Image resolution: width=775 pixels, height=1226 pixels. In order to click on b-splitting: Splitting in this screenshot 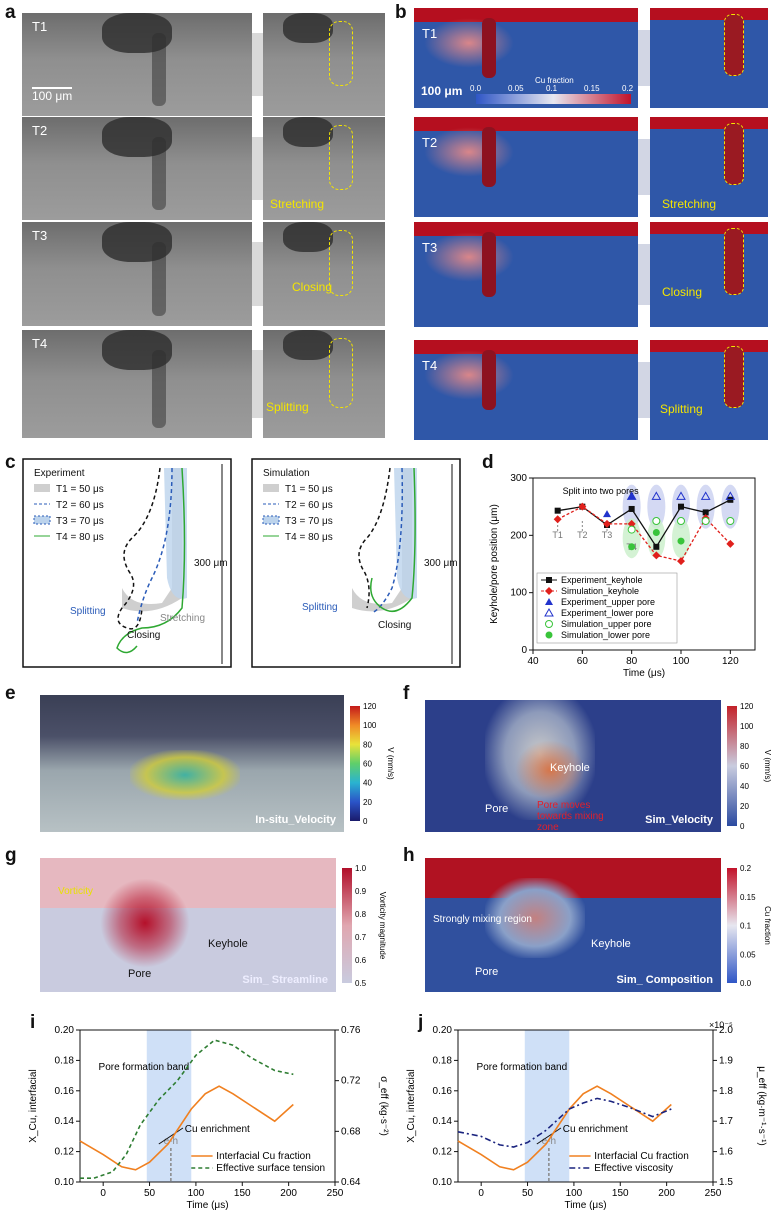, I will do `click(681, 409)`.